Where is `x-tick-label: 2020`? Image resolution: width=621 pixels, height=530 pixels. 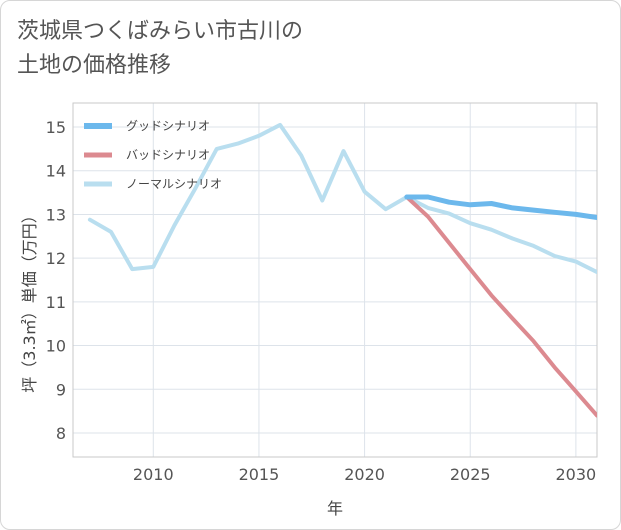
x-tick-label: 2020 is located at coordinates (364, 474).